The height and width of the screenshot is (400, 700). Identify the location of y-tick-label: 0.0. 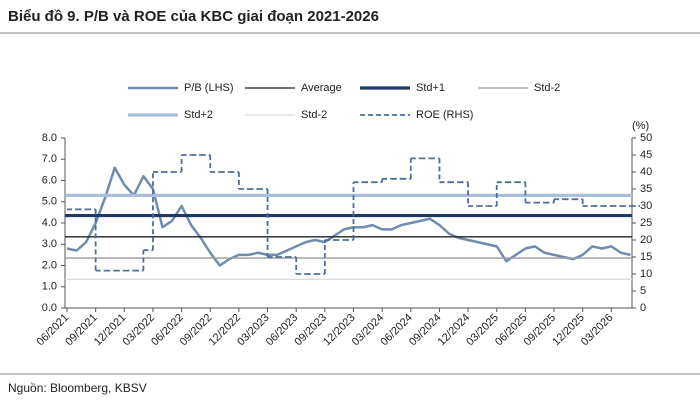
(49, 308).